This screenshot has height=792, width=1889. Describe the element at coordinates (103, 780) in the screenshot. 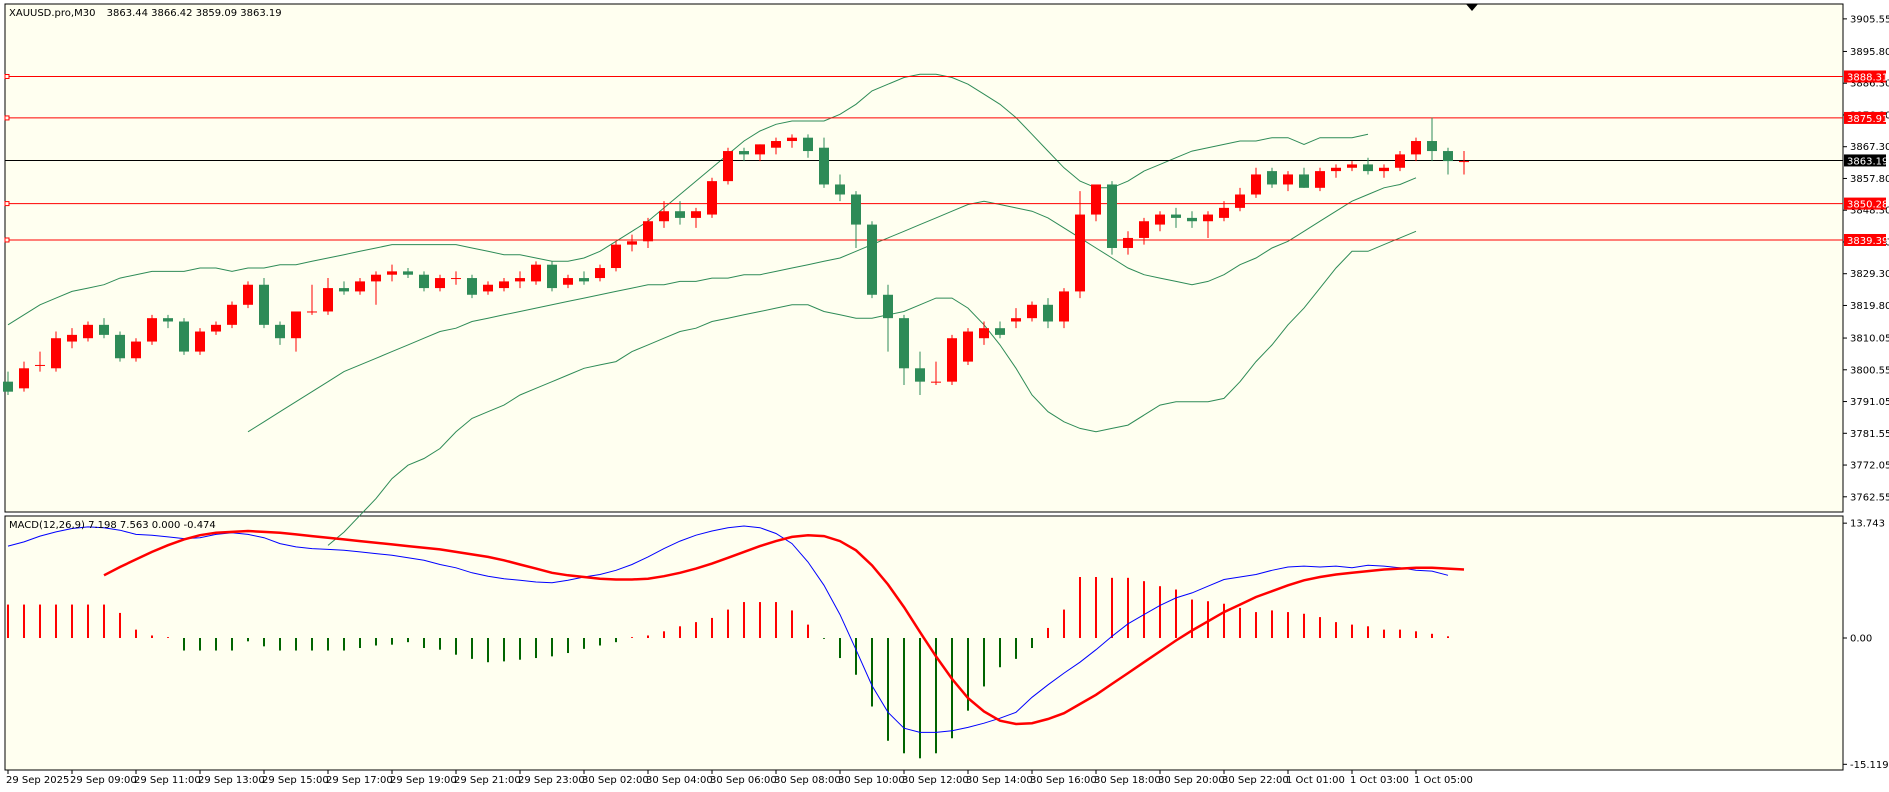

I see `time-tick-label: 29 Sep 09:00` at that location.